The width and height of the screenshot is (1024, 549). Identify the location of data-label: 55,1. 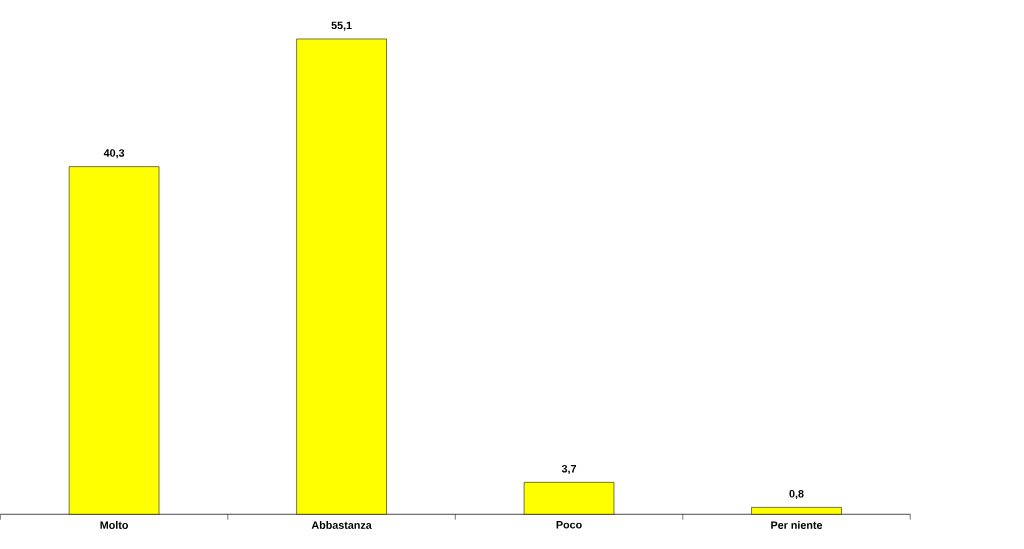
(341, 26).